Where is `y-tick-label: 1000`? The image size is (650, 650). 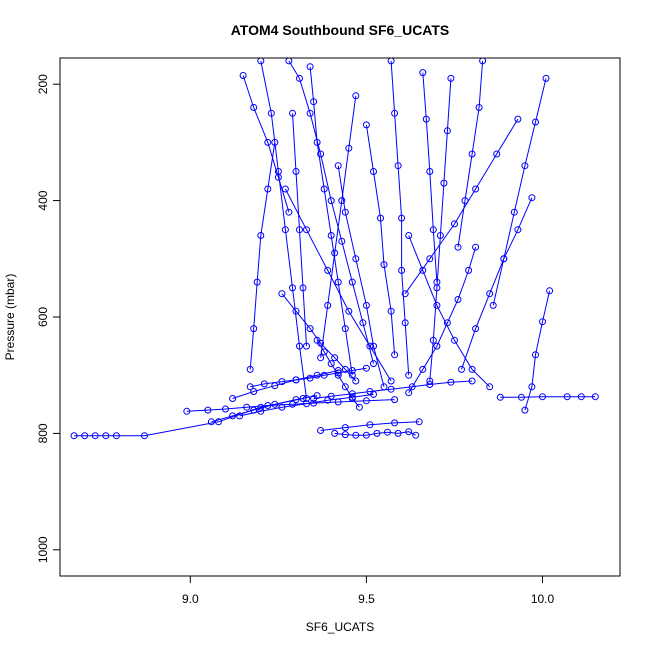 y-tick-label: 1000 is located at coordinates (43, 549).